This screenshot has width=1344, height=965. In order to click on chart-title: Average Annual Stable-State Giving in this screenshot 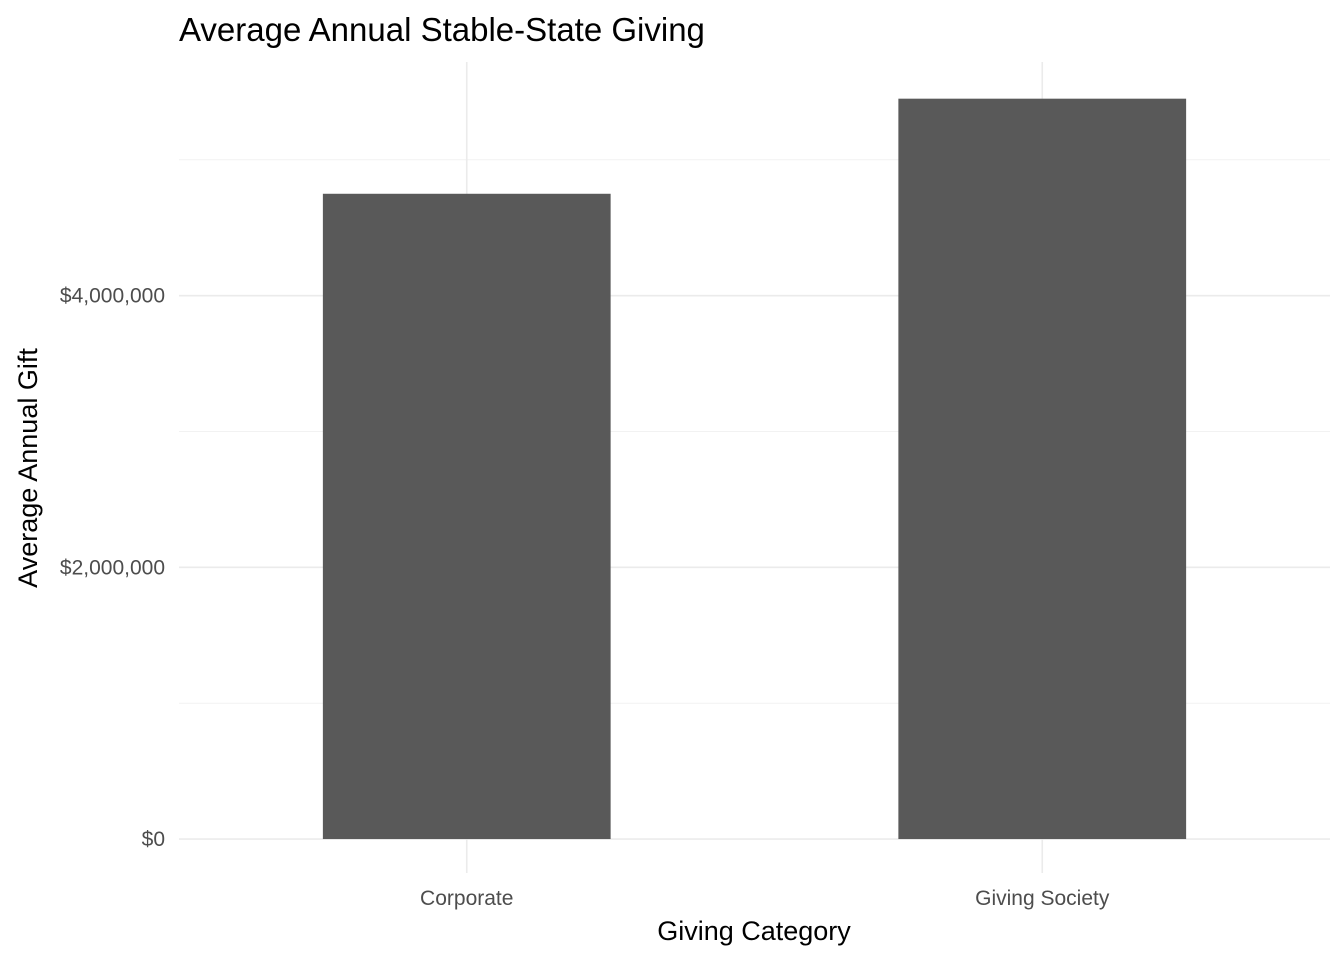, I will do `click(442, 29)`.